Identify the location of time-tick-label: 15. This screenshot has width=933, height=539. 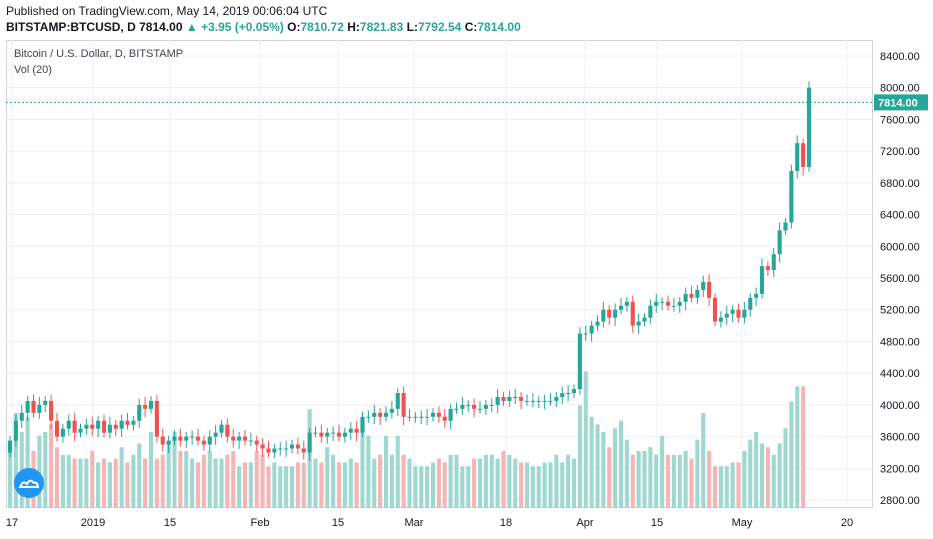
(657, 523).